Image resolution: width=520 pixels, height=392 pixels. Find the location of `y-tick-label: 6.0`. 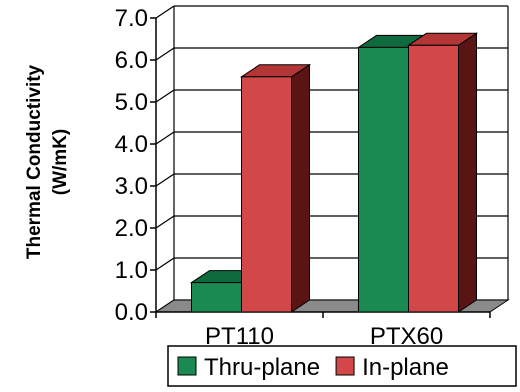

y-tick-label: 6.0 is located at coordinates (131, 60).